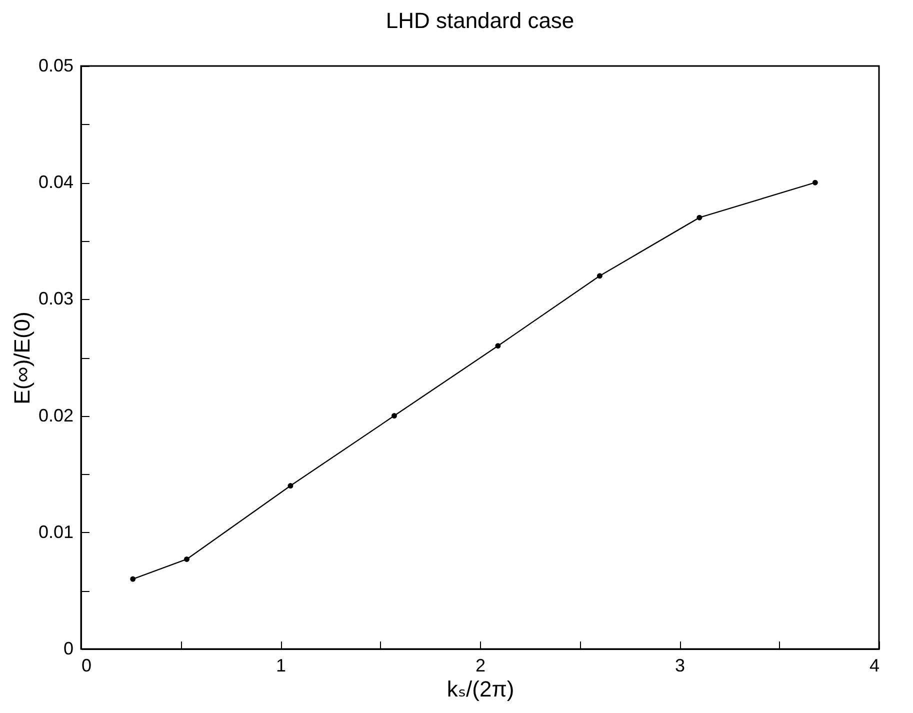 The image size is (913, 713). Describe the element at coordinates (874, 666) in the screenshot. I see `x-tick-label: 4` at that location.